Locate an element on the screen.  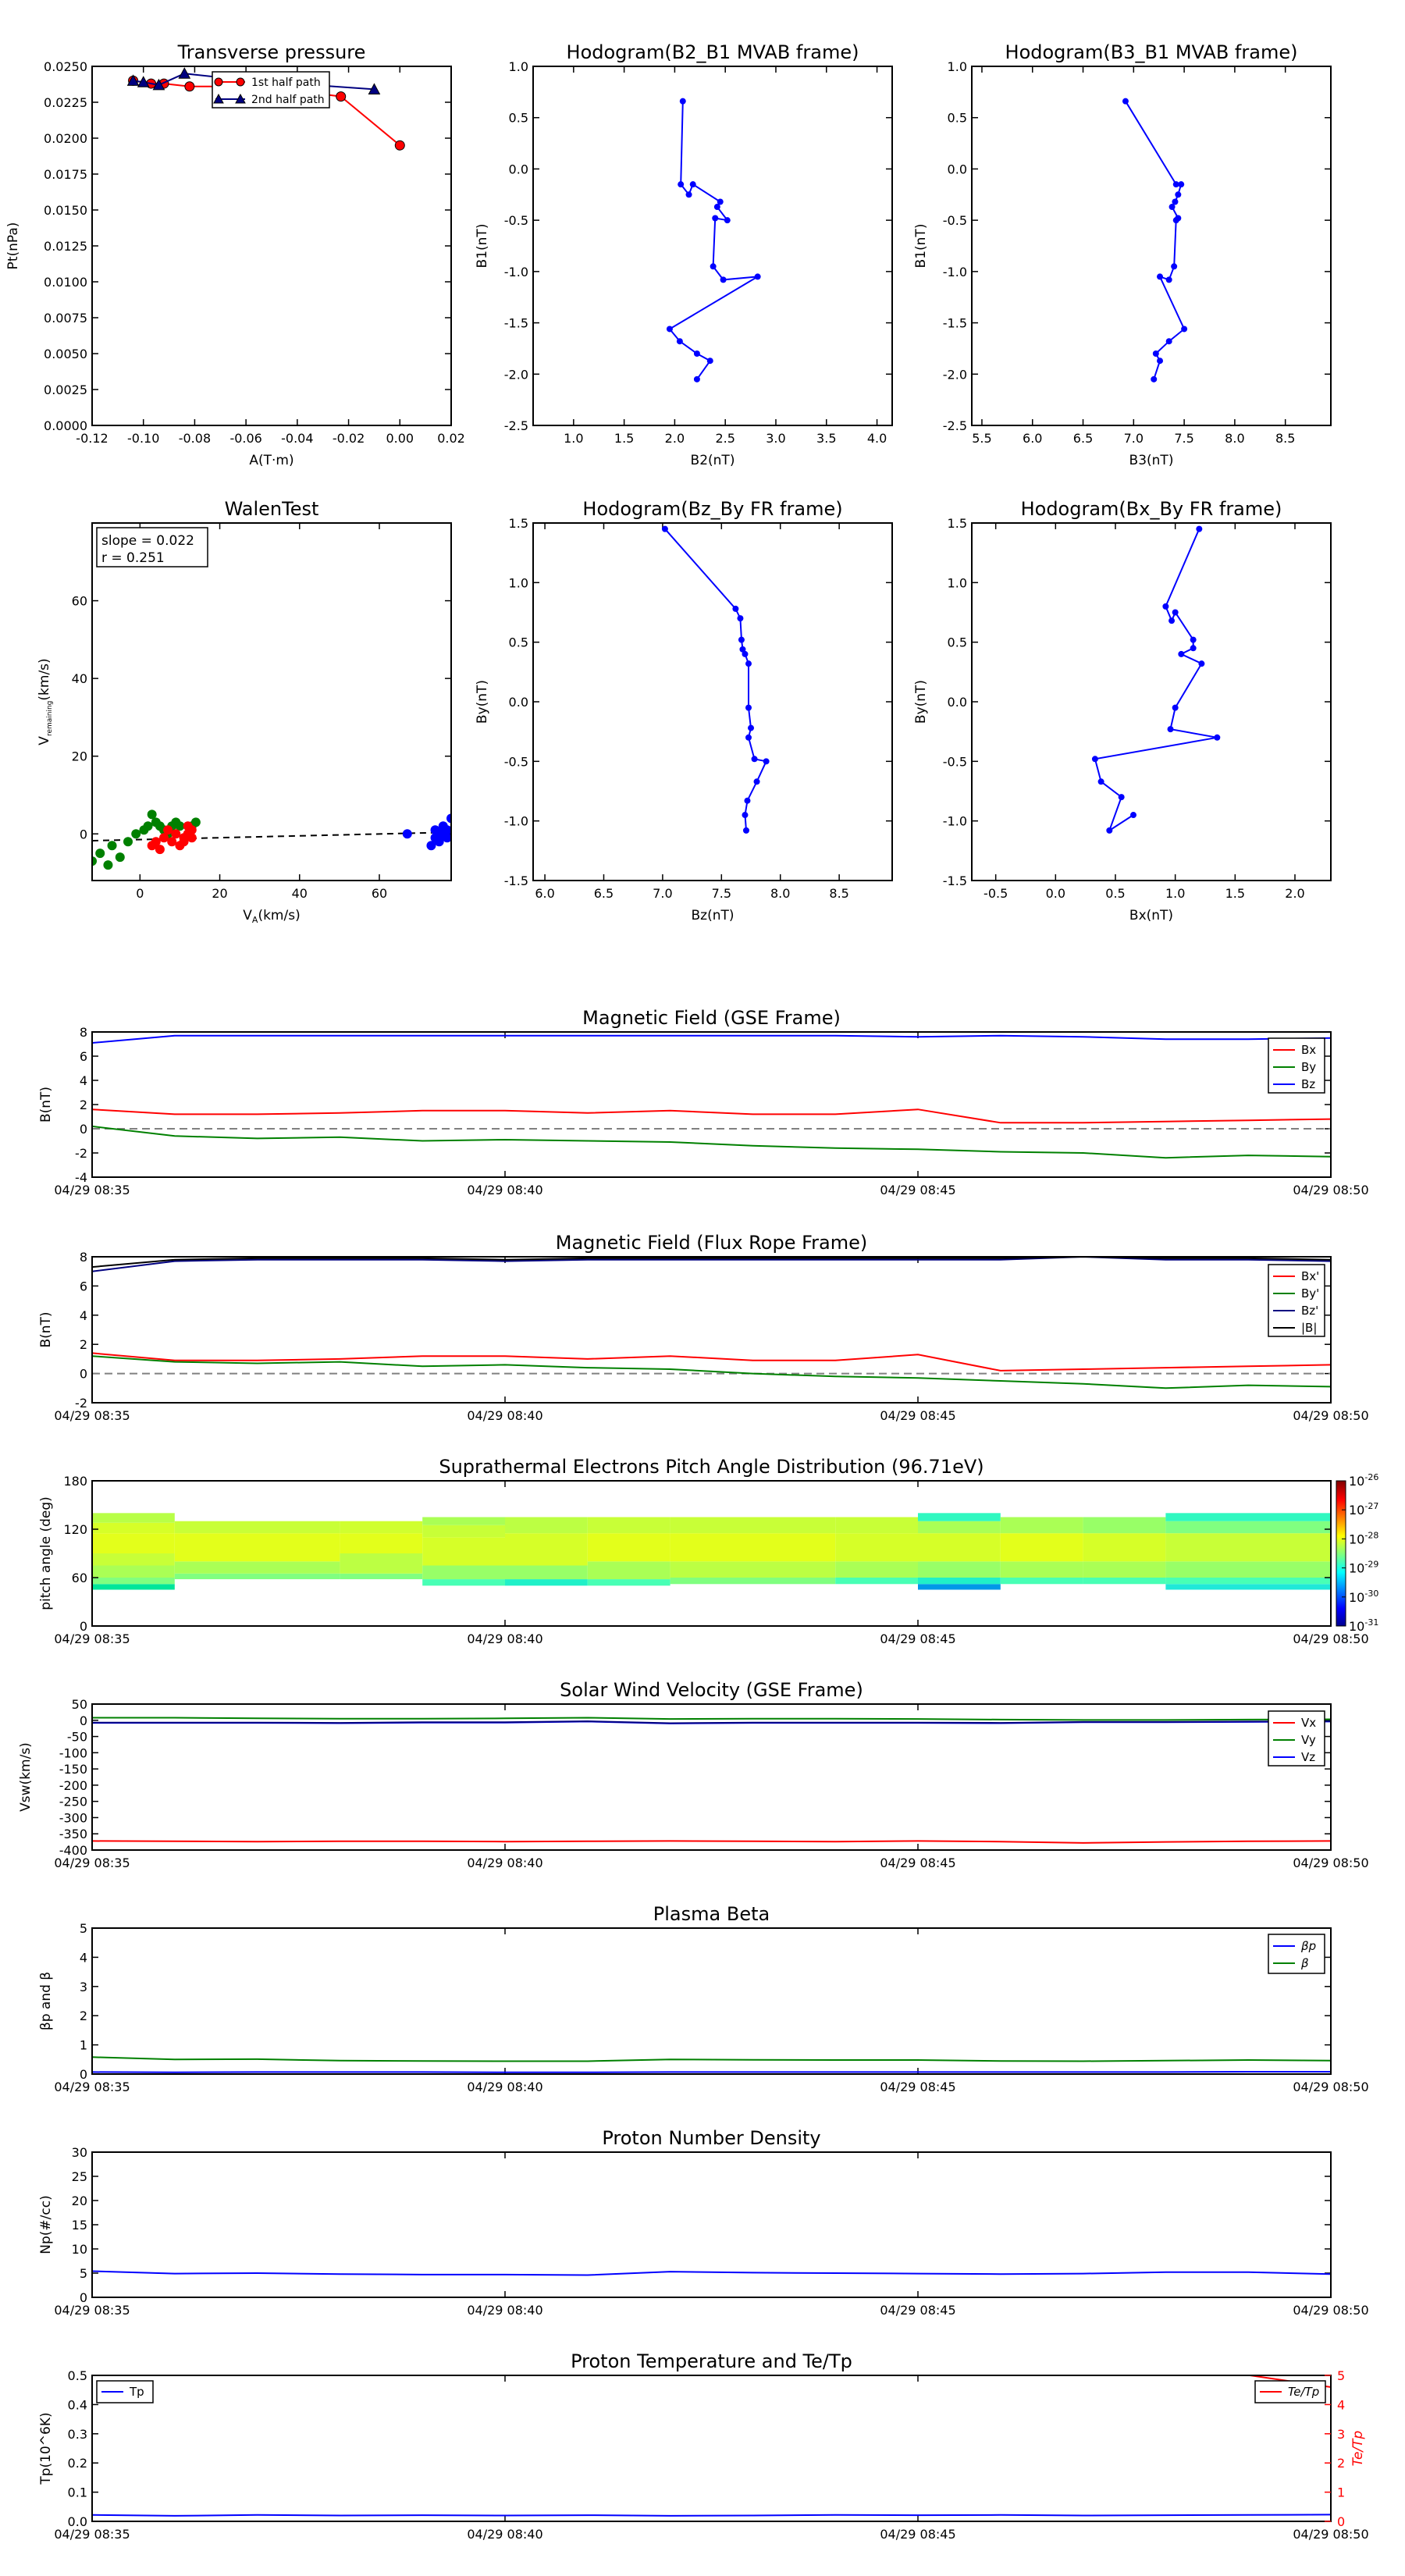
plot-frame is located at coordinates (271, 246).